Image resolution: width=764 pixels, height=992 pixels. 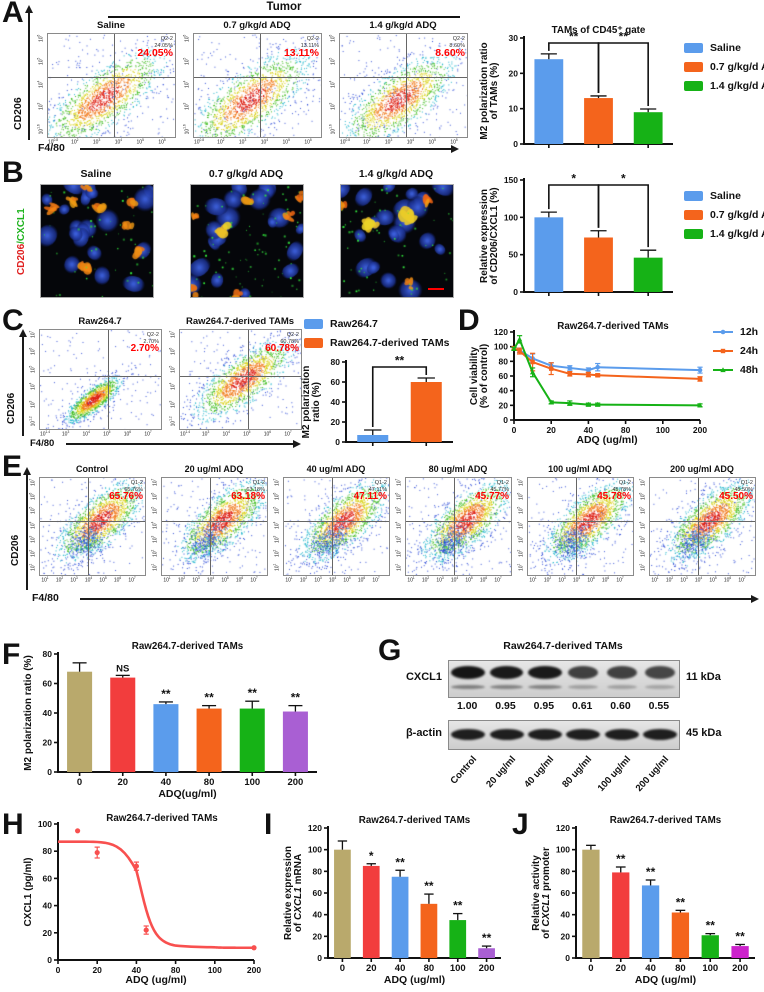 I want to click on flow-xtick: 10¹, so click(x=45, y=580).